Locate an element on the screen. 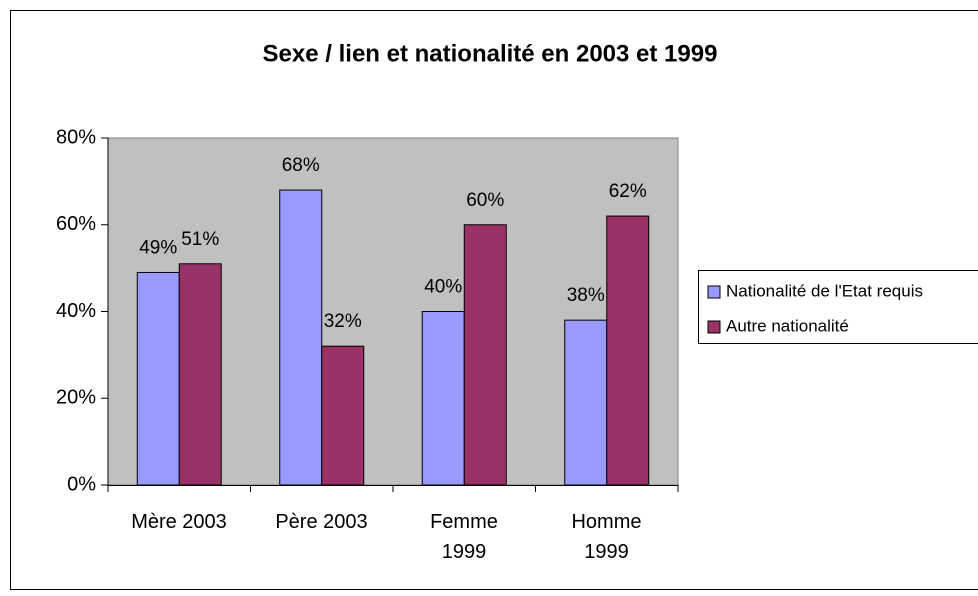  legend-label: Nationalité de l'Etat requis is located at coordinates (824, 290).